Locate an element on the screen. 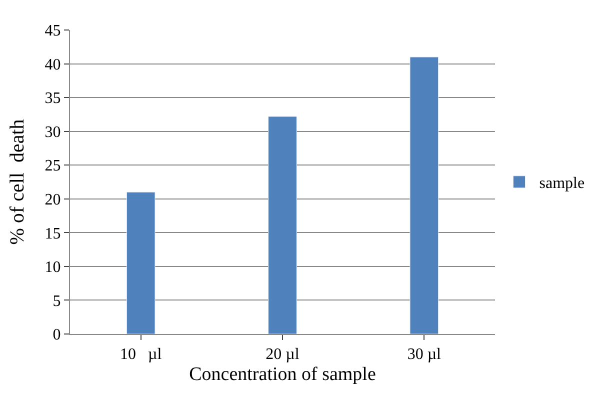 This screenshot has height=409, width=602. x-axis-title: Concentration of sample is located at coordinates (282, 374).